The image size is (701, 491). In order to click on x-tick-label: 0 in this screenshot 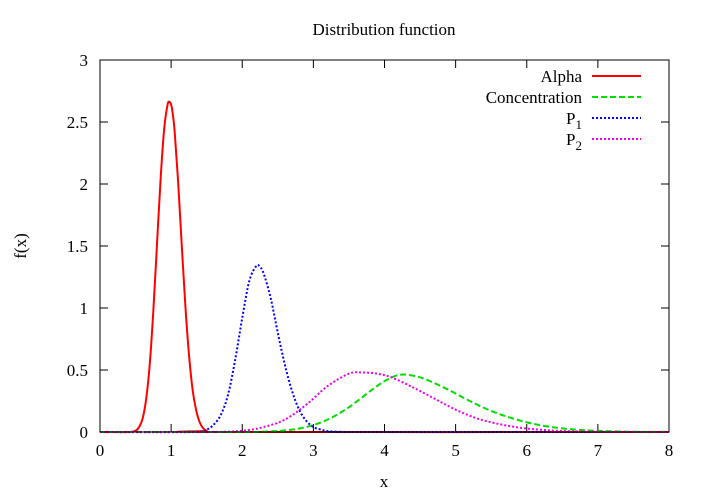, I will do `click(100, 450)`.